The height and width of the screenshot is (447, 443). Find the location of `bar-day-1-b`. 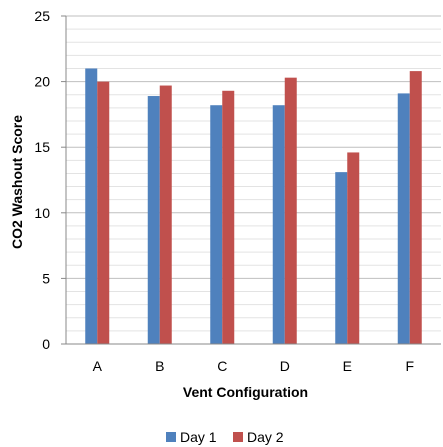

bar-day-1-b is located at coordinates (153, 220).